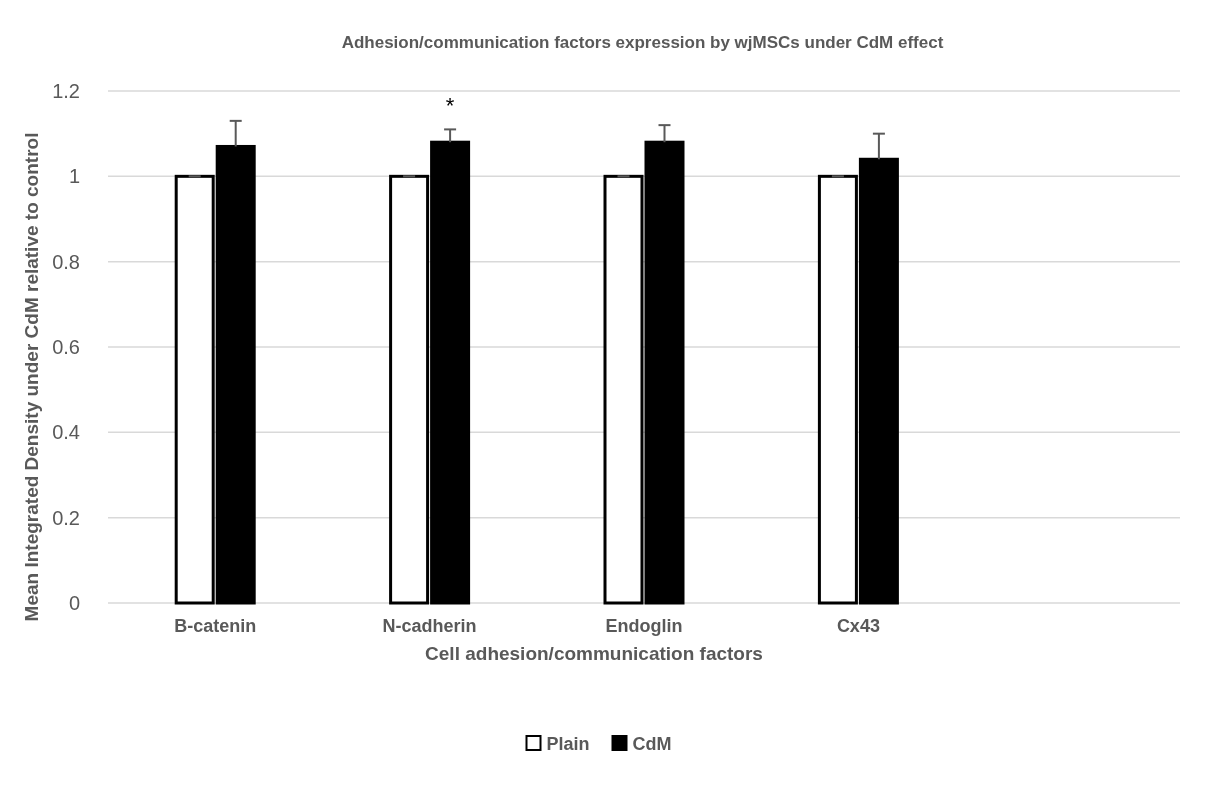 The height and width of the screenshot is (789, 1205). I want to click on y-tick-label: 0.4, so click(66, 432).